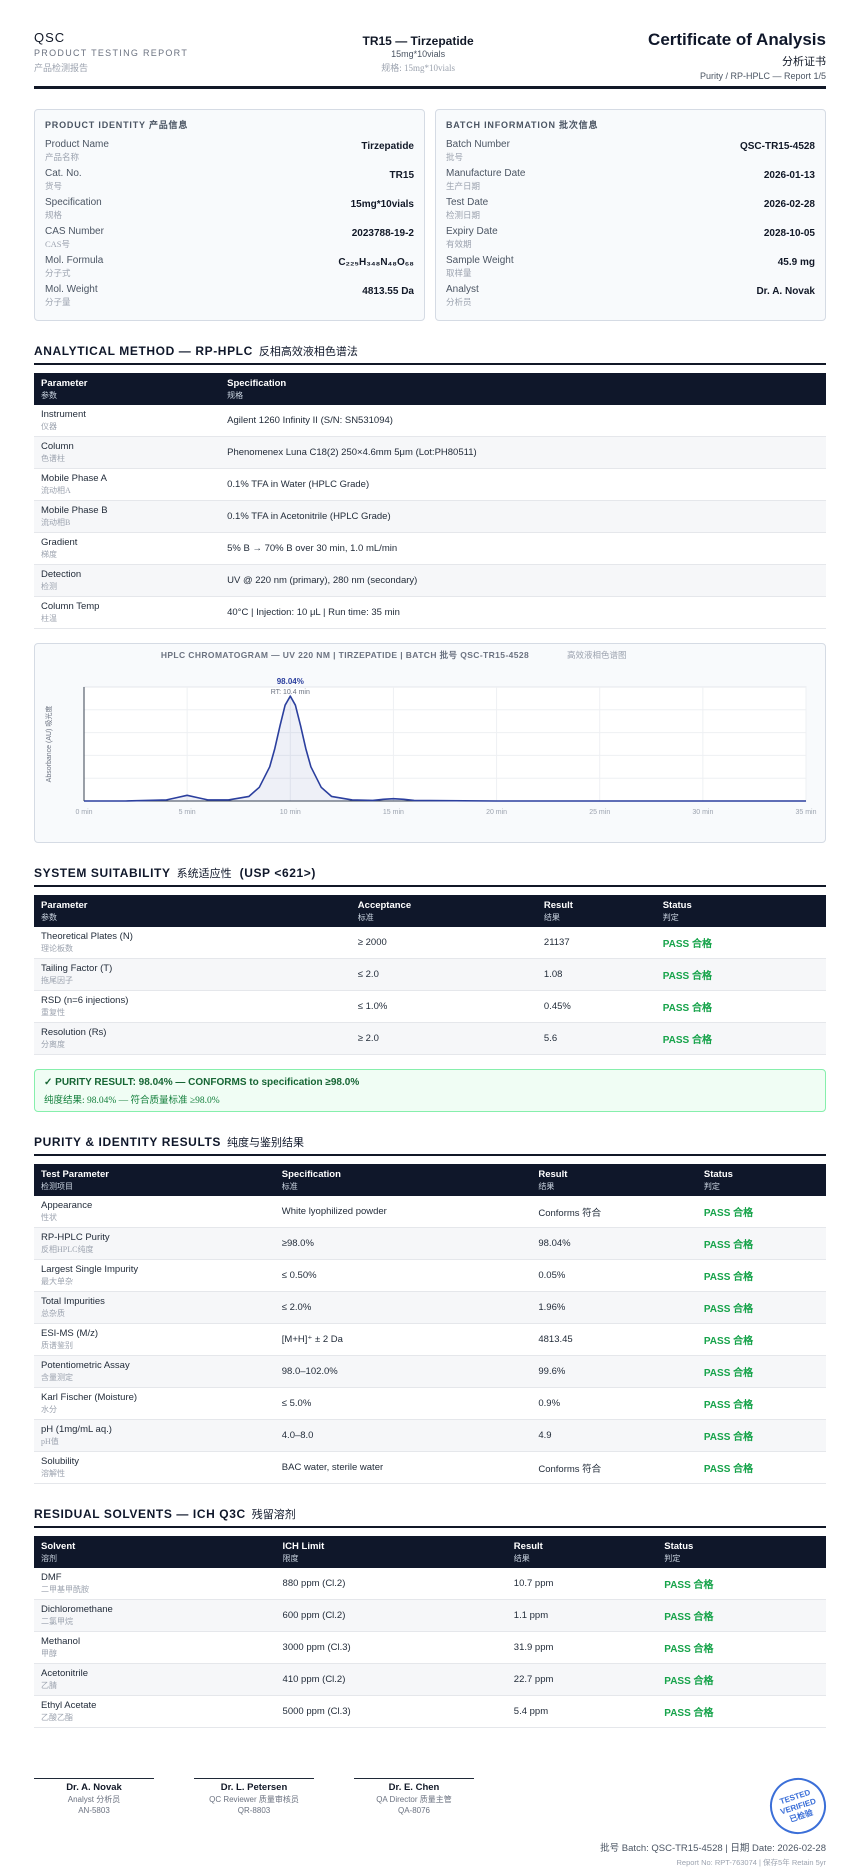 The image size is (860, 1868). I want to click on row-name-cn: 含量测定, so click(57, 1377).